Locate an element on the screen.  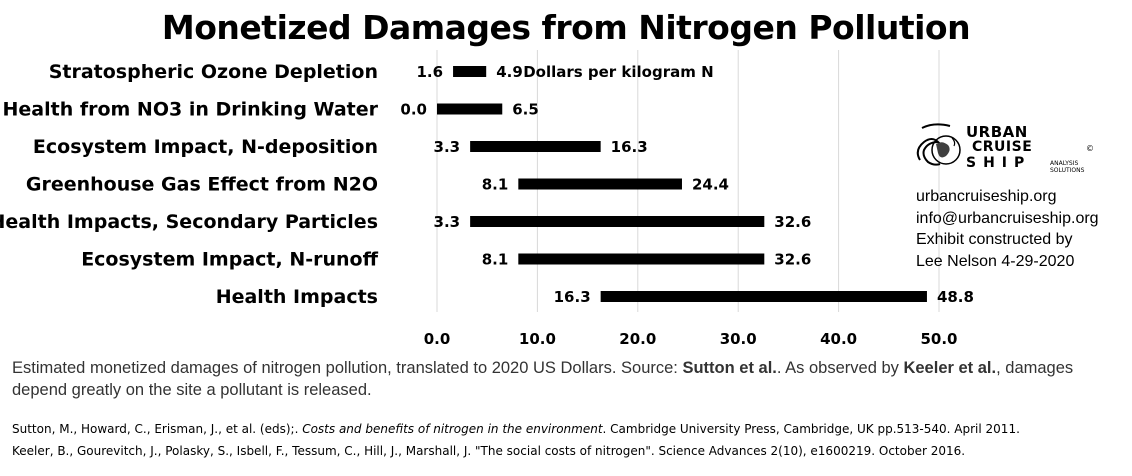
logo-small-1: ANALYSIS is located at coordinates (1064, 163).